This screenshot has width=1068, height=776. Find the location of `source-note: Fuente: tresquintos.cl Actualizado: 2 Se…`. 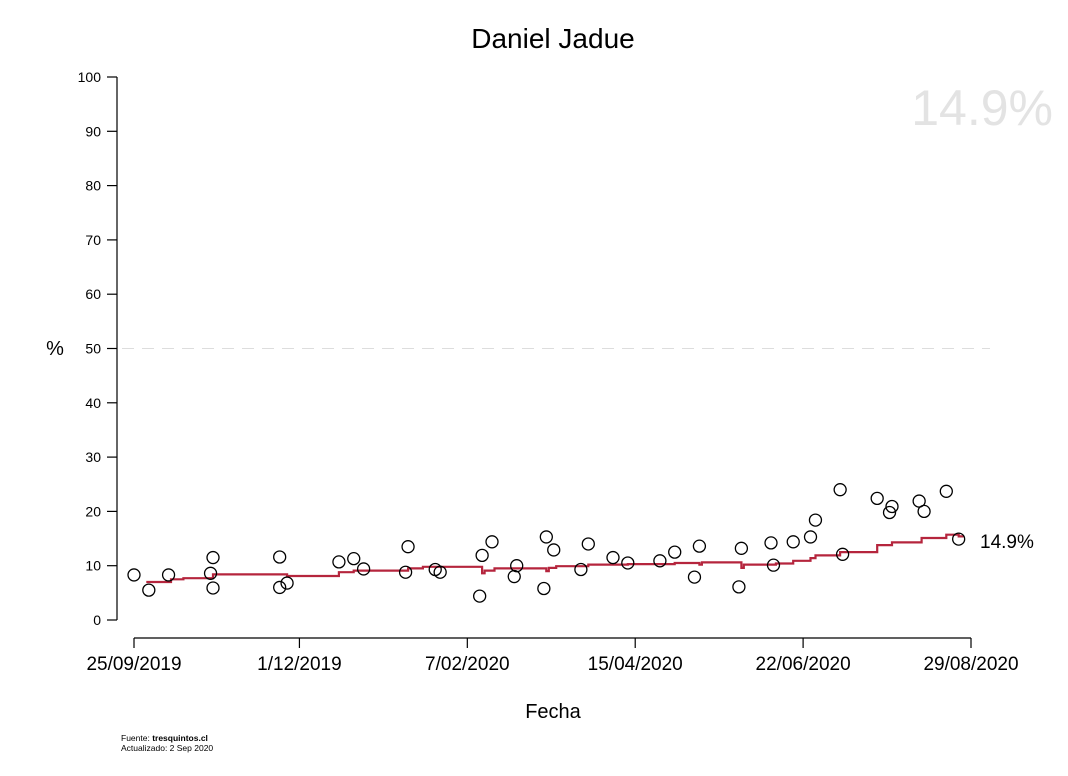

source-note: Fuente: tresquintos.cl Actualizado: 2 Se… is located at coordinates (167, 743).